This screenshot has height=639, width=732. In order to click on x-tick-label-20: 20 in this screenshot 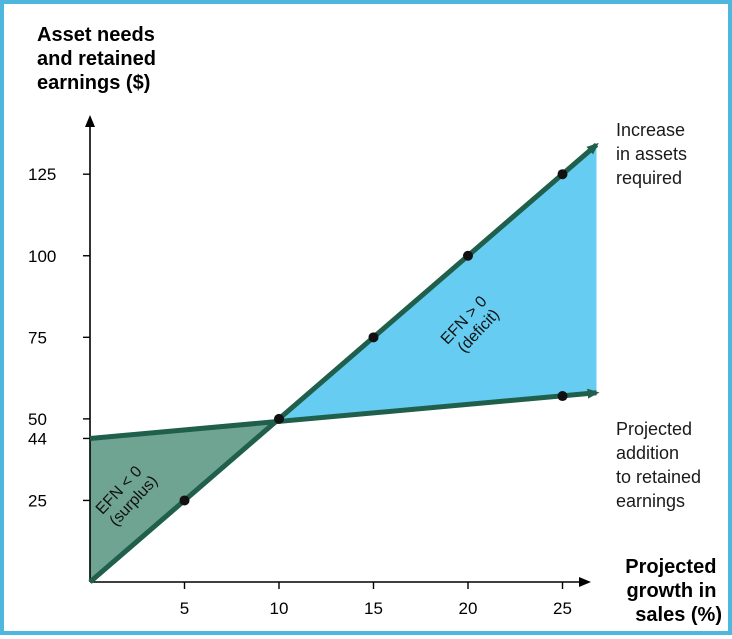, I will do `click(468, 608)`.